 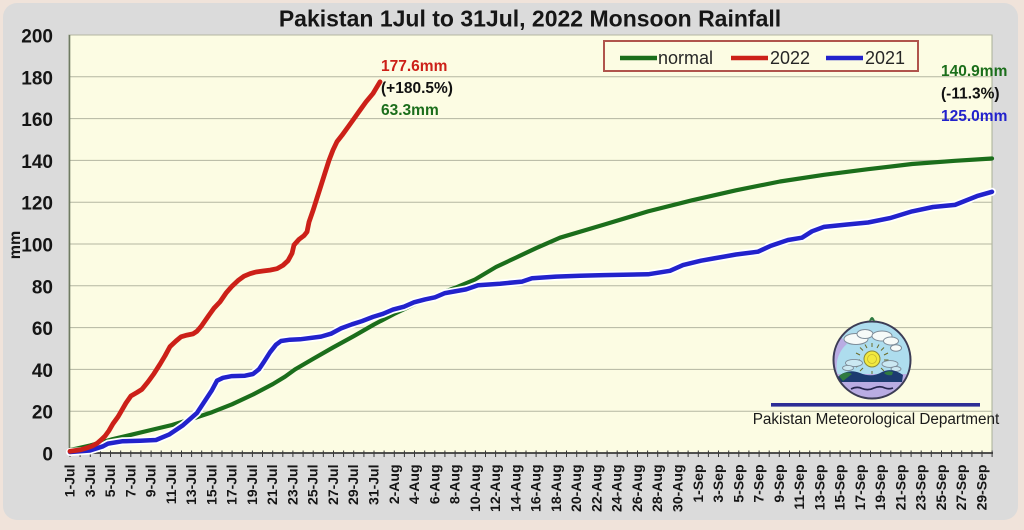 I want to click on svg-text:Pakistan Meteorological Depart: Pakistan Meteorological Department, so click(x=876, y=419).